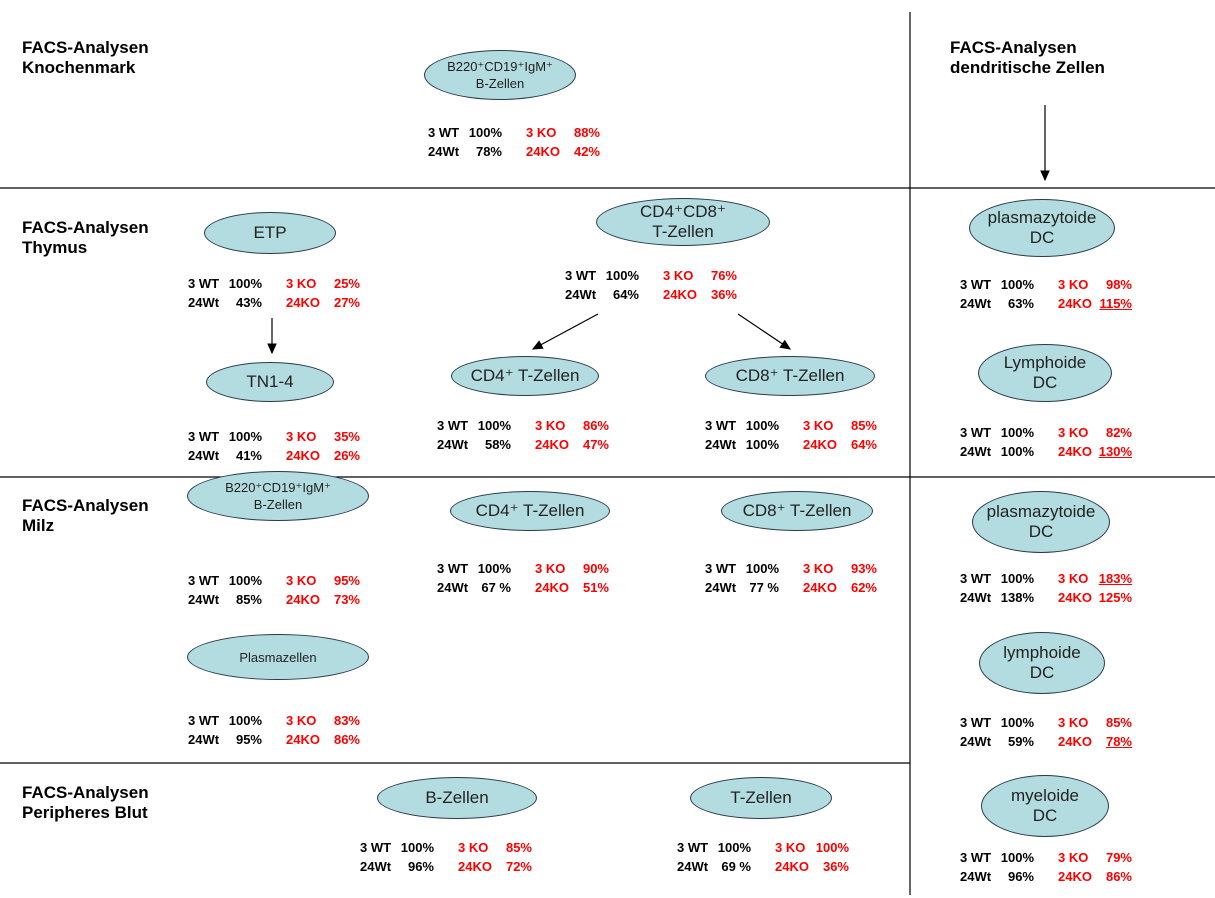 The width and height of the screenshot is (1215, 898). What do you see at coordinates (565, 331) in the screenshot?
I see `arrow` at bounding box center [565, 331].